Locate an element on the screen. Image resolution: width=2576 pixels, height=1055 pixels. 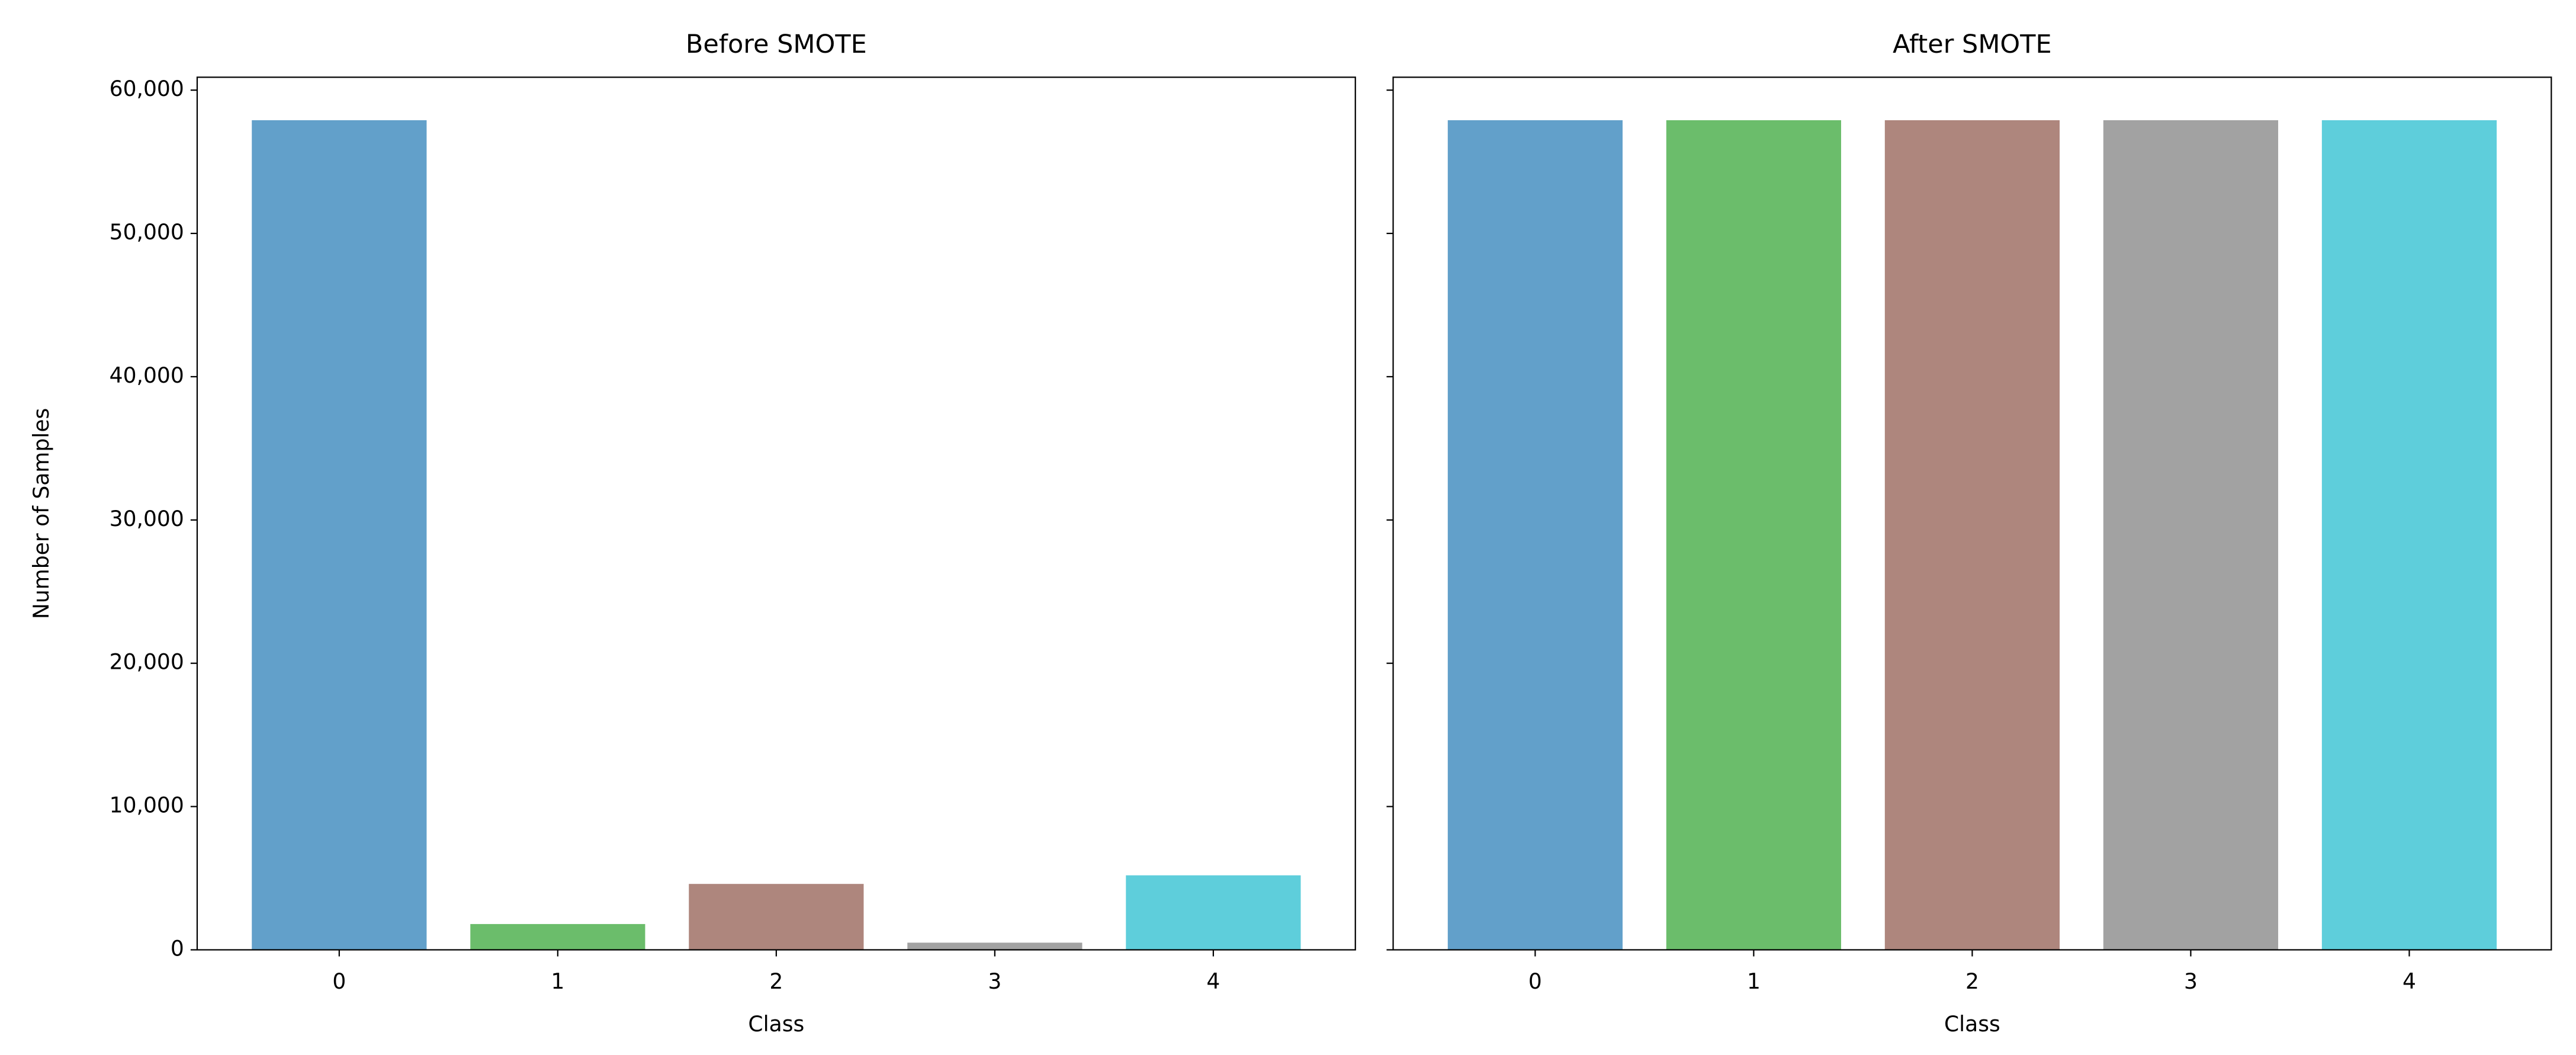
chart-title: Before SMOTE is located at coordinates (776, 44).